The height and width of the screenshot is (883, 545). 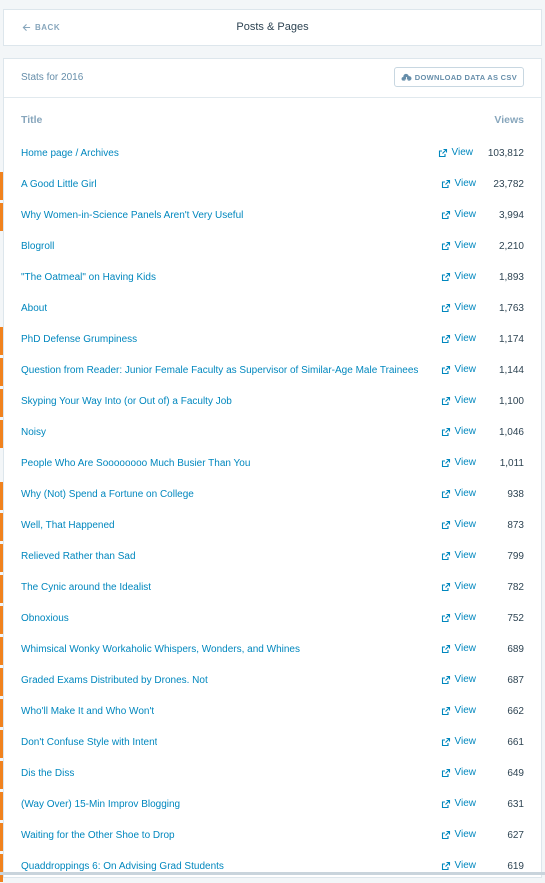 What do you see at coordinates (68, 525) in the screenshot?
I see `post-title-link: Well, That Happened` at bounding box center [68, 525].